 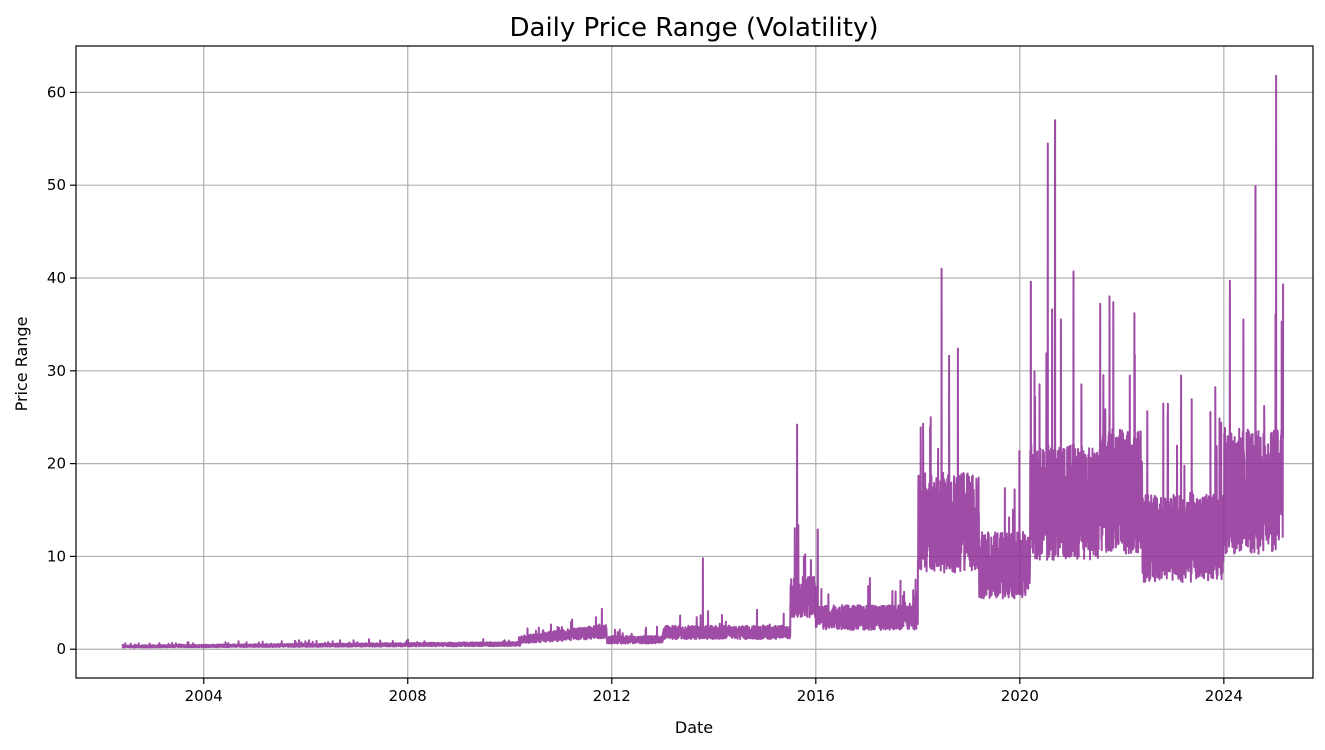 I want to click on y-tick-label: 20, so click(x=56, y=464).